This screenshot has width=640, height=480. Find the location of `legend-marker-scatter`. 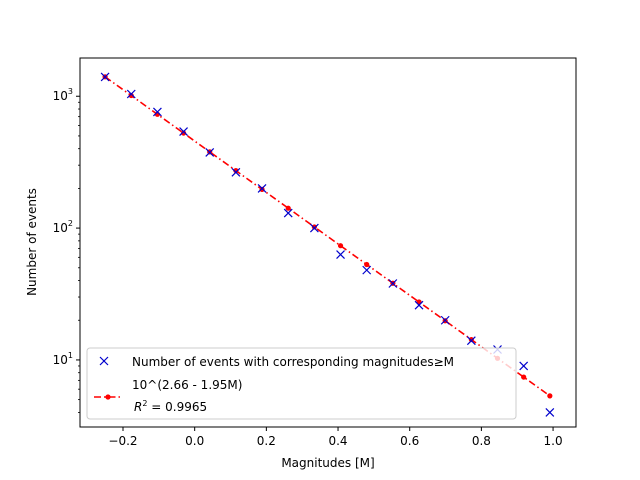

legend-marker-scatter is located at coordinates (104, 361).